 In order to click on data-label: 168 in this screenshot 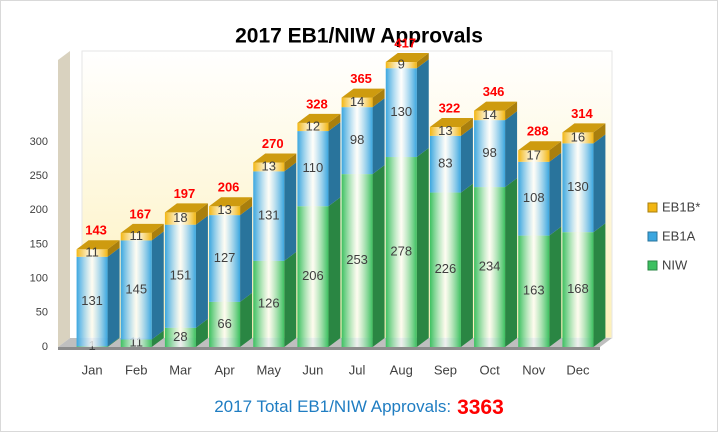, I will do `click(578, 288)`.